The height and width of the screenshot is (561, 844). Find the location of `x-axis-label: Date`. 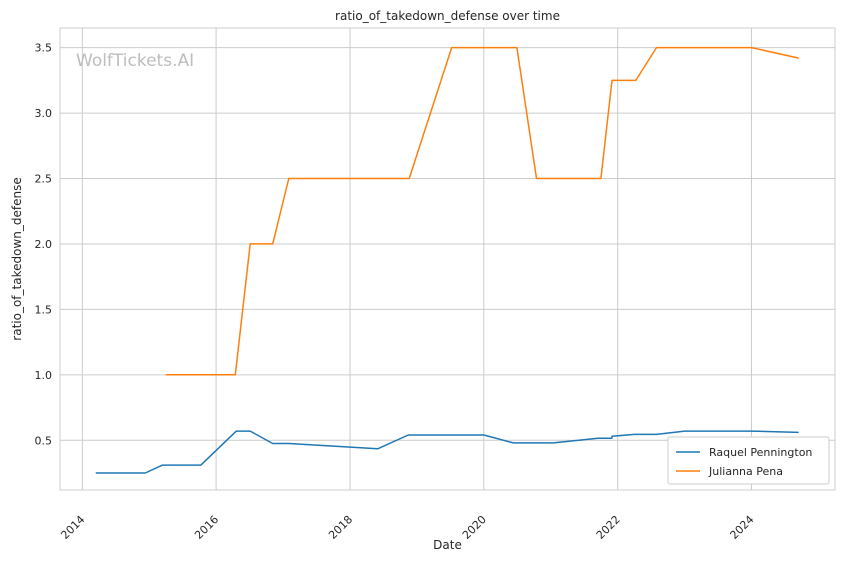

x-axis-label: Date is located at coordinates (447, 545).